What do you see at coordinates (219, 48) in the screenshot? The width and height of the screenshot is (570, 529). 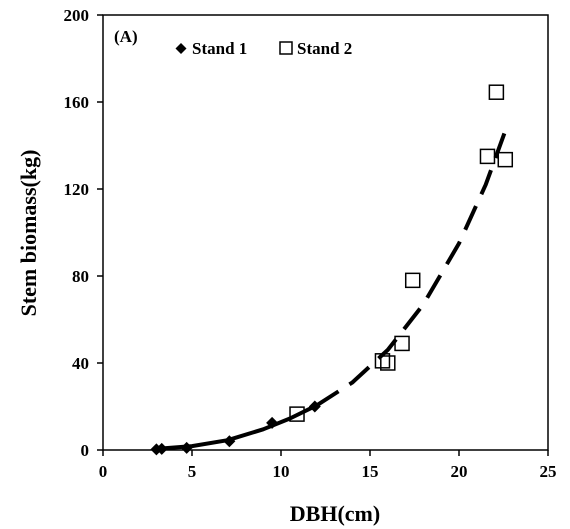 I see `legend-label-stand-1: Stand 1` at bounding box center [219, 48].